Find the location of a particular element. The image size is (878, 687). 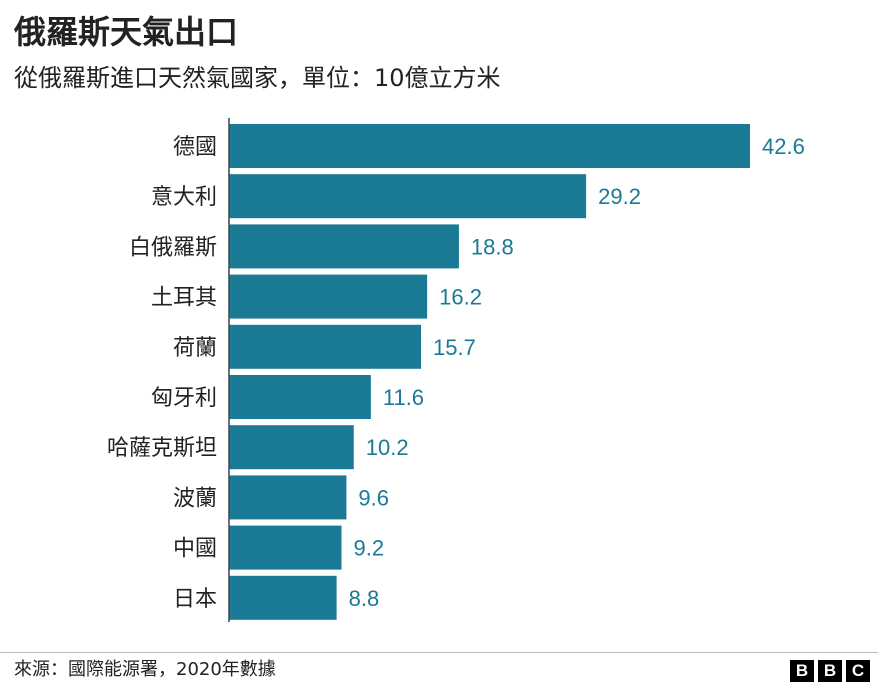

value-label: 11.6 is located at coordinates (403, 397).